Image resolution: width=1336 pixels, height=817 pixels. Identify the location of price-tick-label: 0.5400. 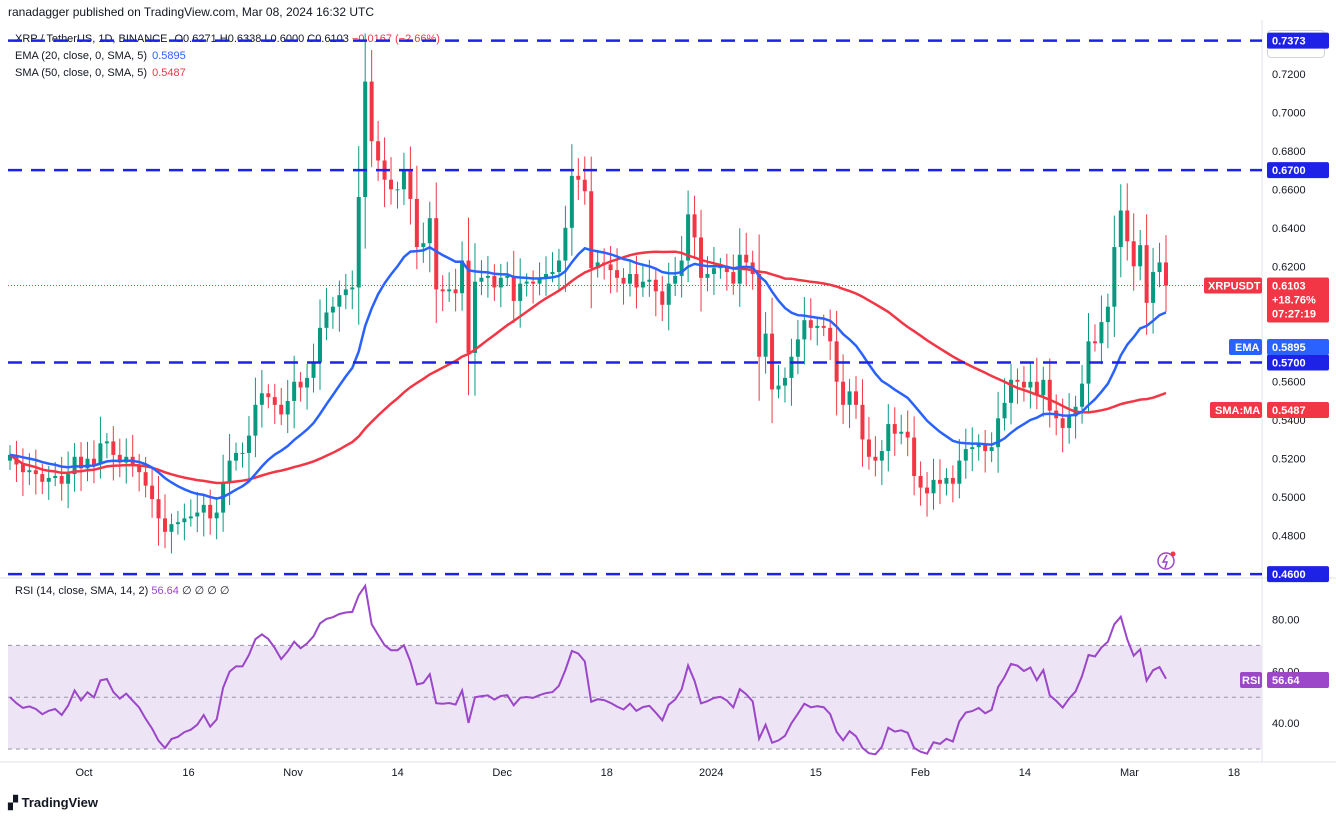
(1289, 421).